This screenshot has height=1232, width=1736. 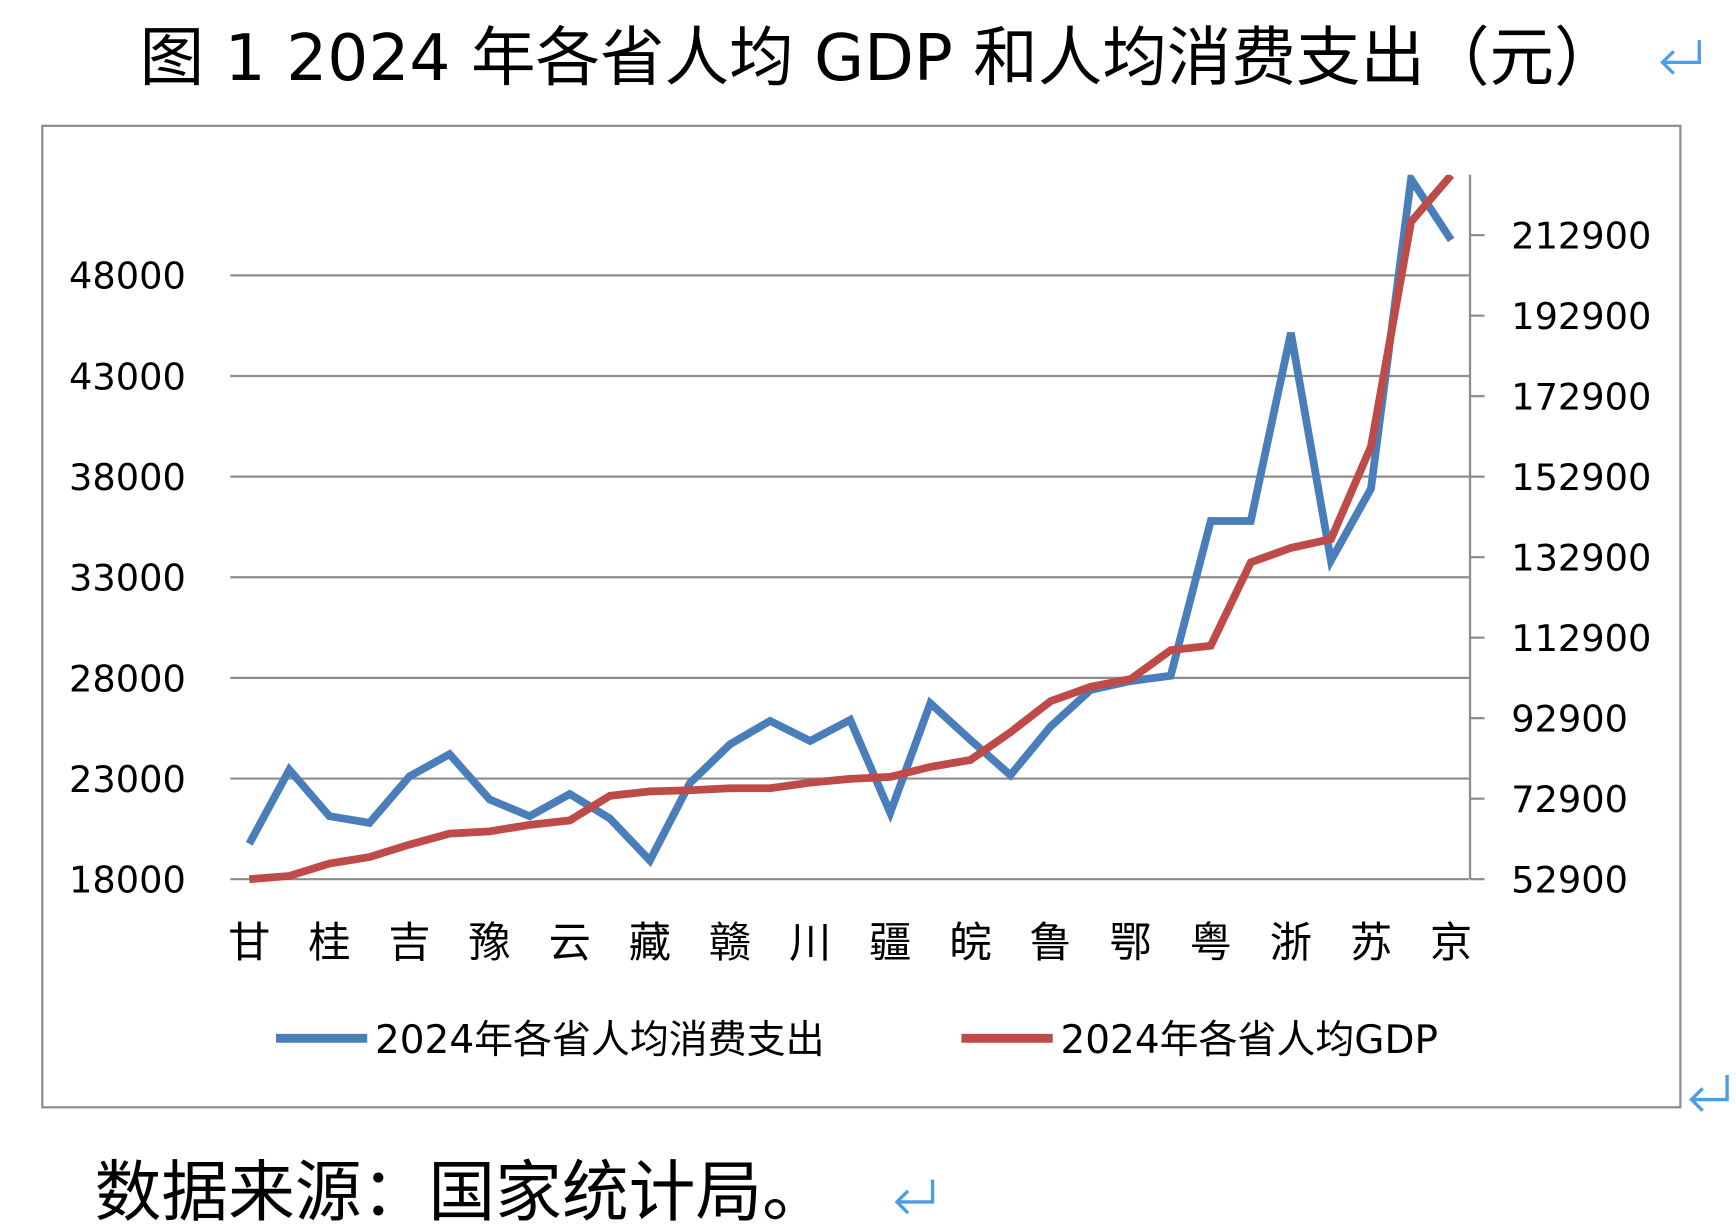 What do you see at coordinates (1211, 942) in the screenshot?
I see `x-axis-tick-label: 粤` at bounding box center [1211, 942].